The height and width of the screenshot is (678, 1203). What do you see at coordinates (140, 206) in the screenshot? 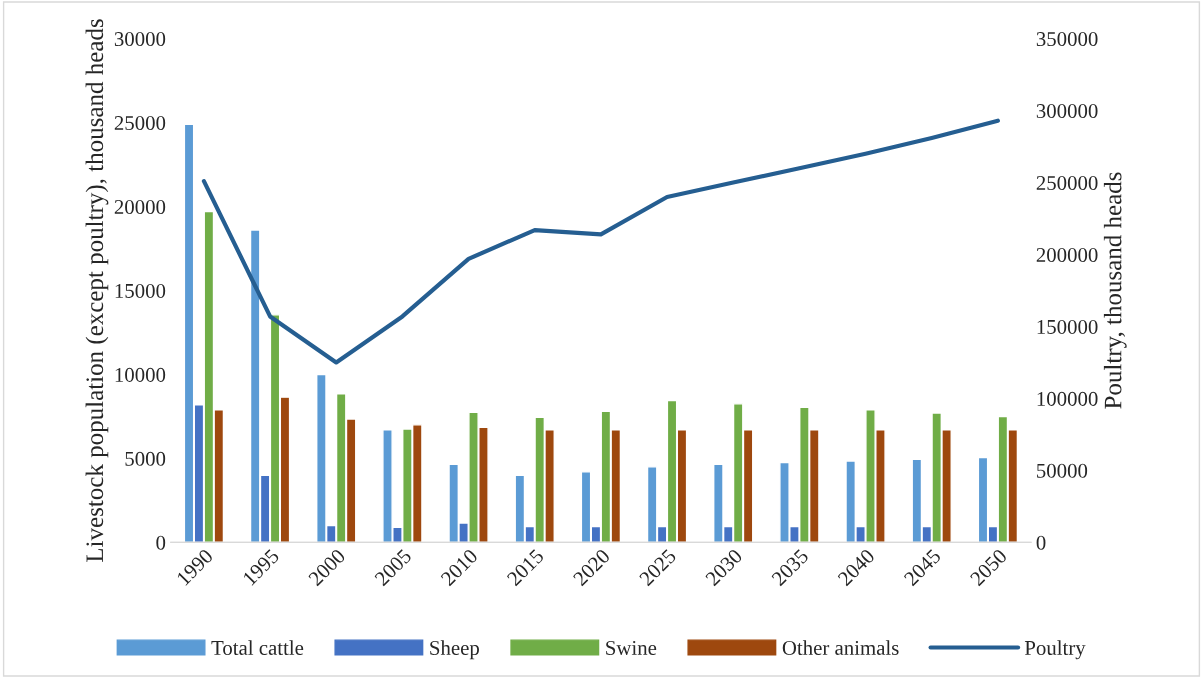
I see `y-tick-label: 20000` at bounding box center [140, 206].